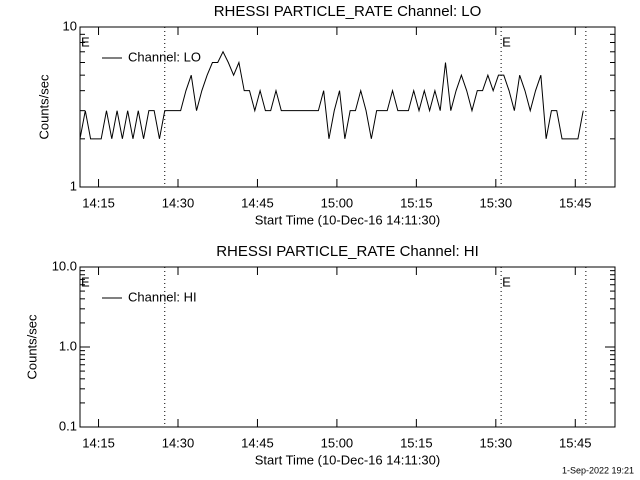 The width and height of the screenshot is (640, 480). I want to click on y-tick-label: 1.0, so click(68, 345).